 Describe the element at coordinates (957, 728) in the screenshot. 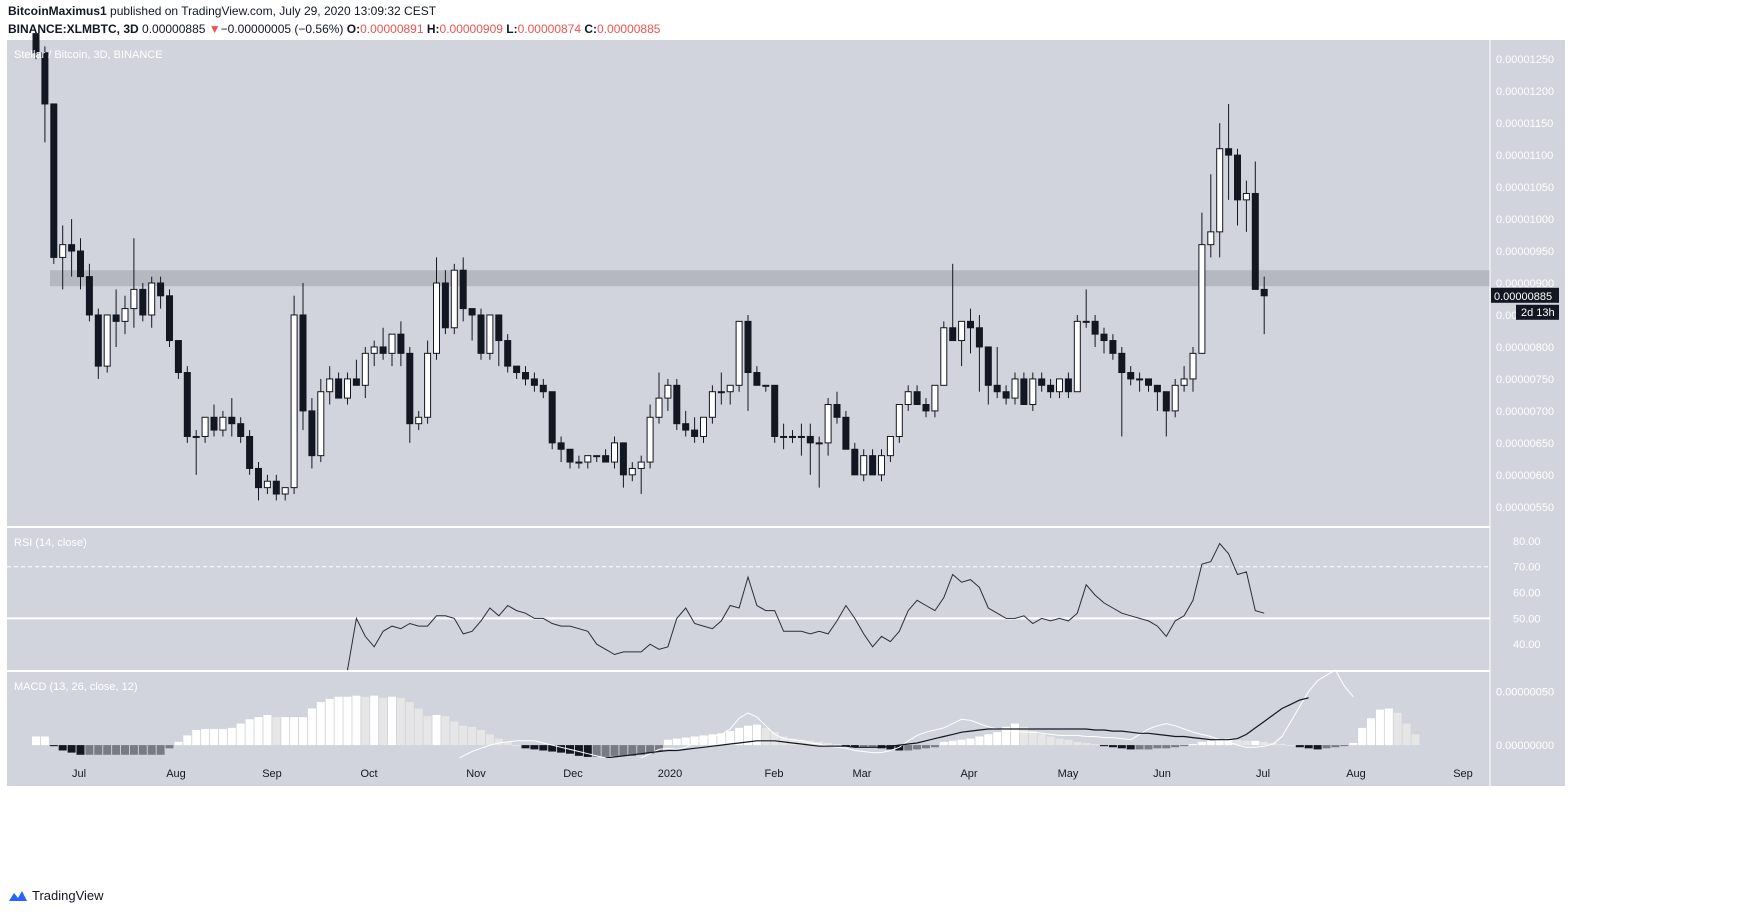

I see `macd-signal-line` at that location.